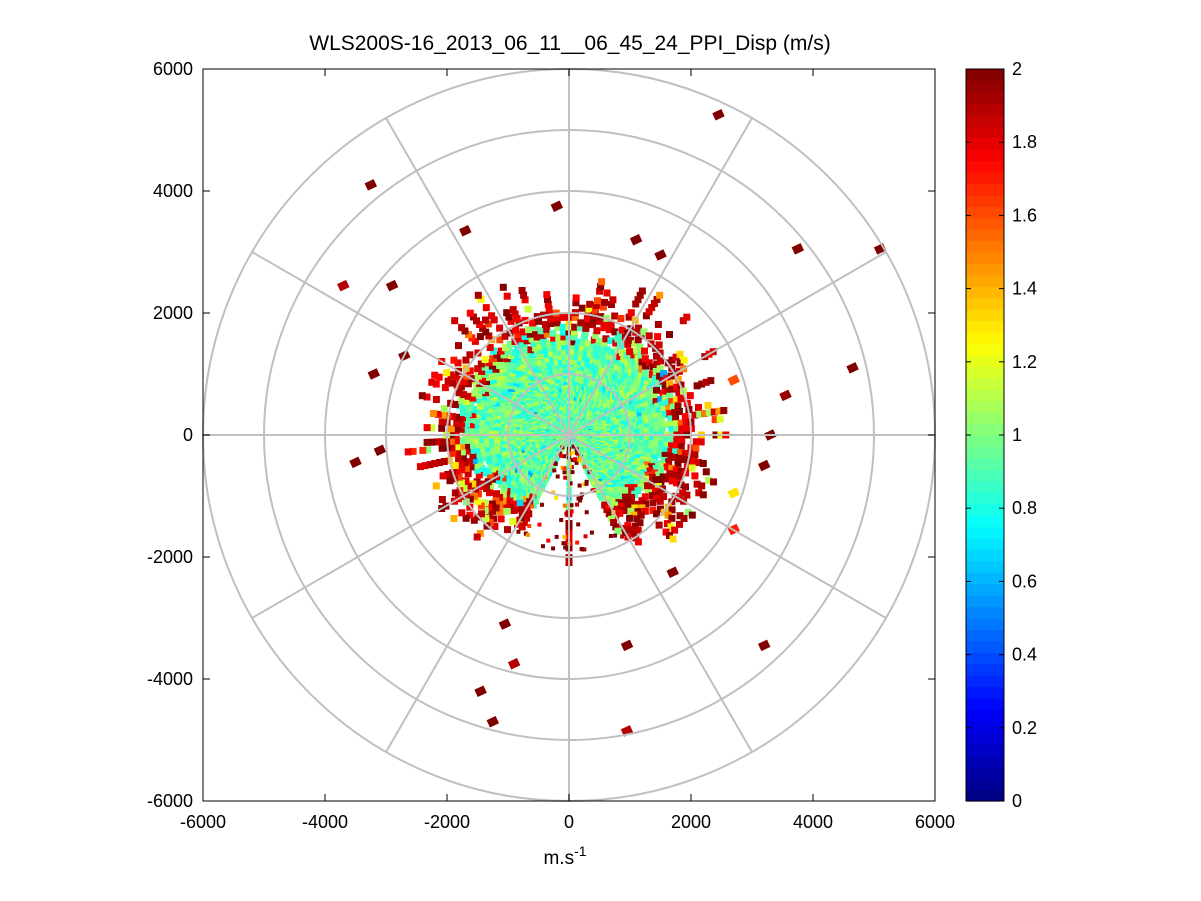 This screenshot has height=901, width=1201. Describe the element at coordinates (170, 801) in the screenshot. I see `y-tick-label: -6000` at that location.